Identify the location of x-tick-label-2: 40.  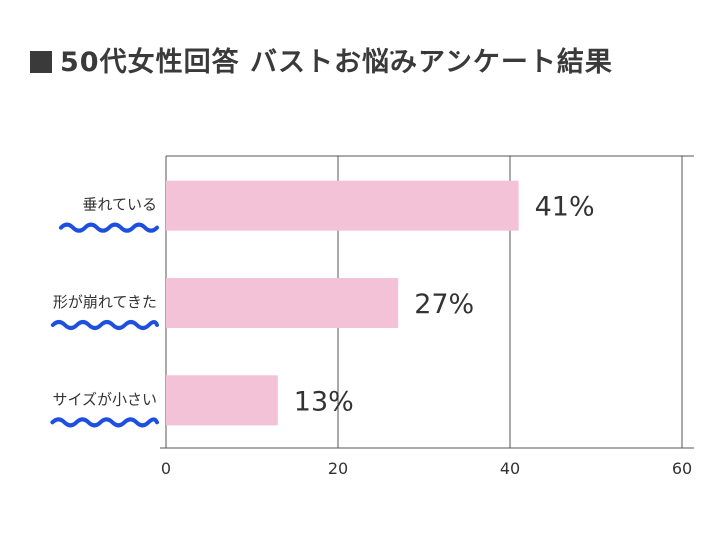
(510, 468).